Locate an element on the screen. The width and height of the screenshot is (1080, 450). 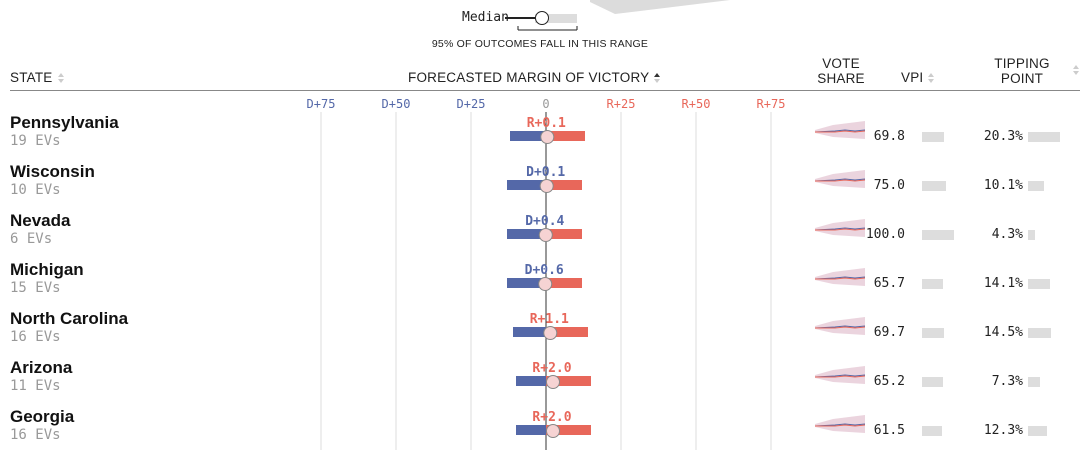
header-margin: FORECASTED MARGIN OF VICTORY is located at coordinates (534, 77).